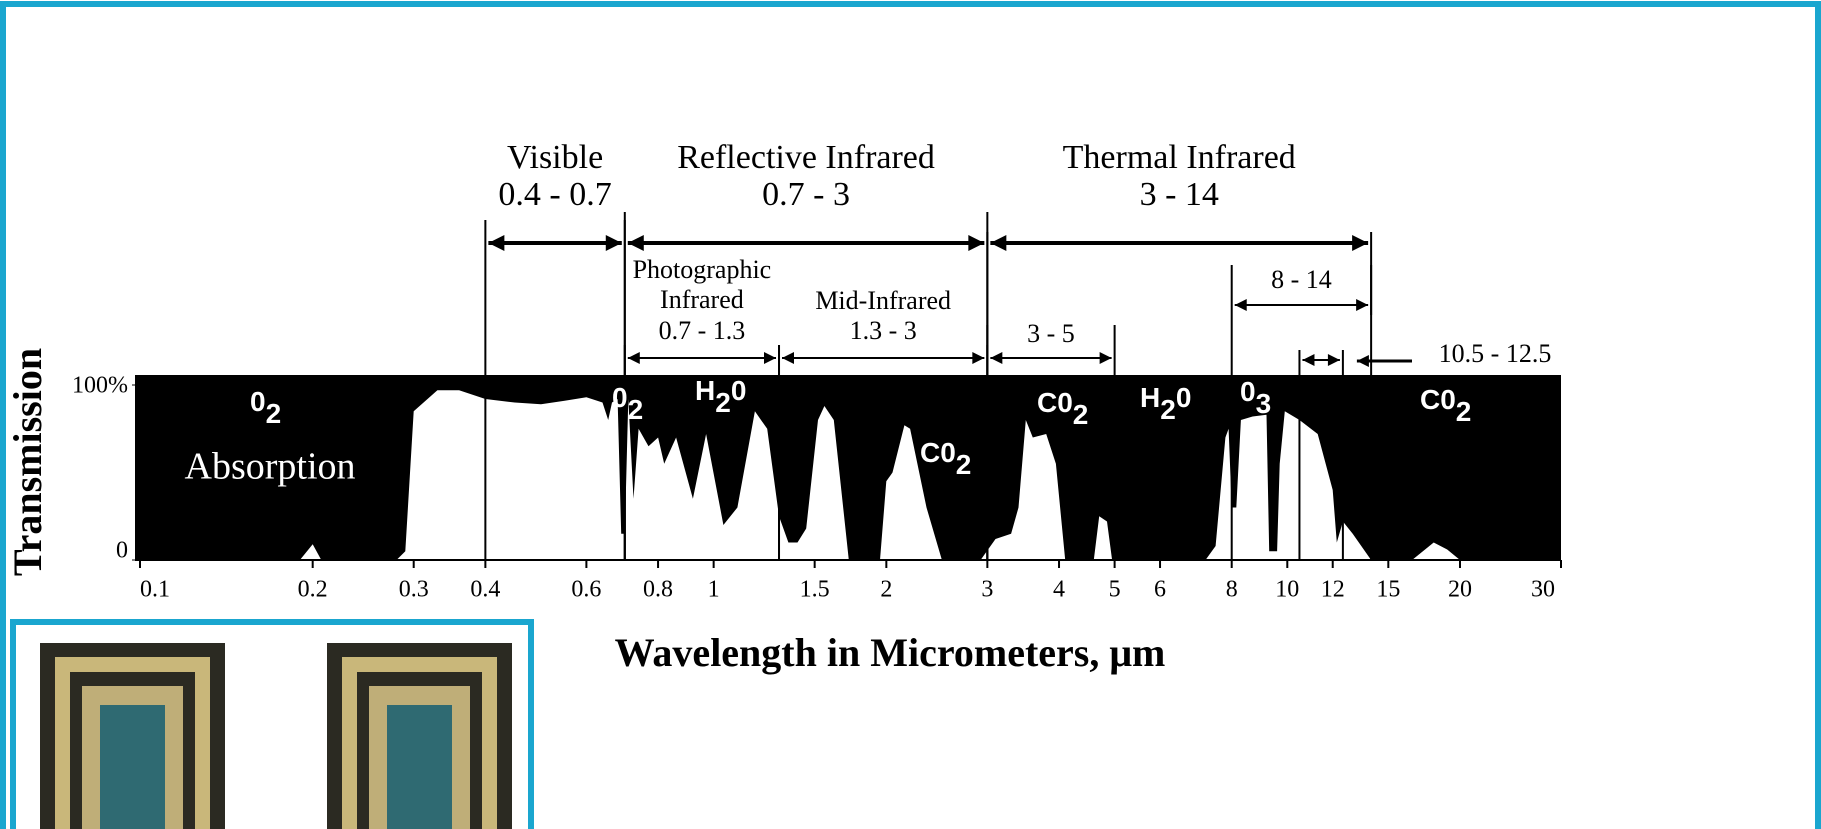  I want to click on x-tick-label: 1.5, so click(815, 590).